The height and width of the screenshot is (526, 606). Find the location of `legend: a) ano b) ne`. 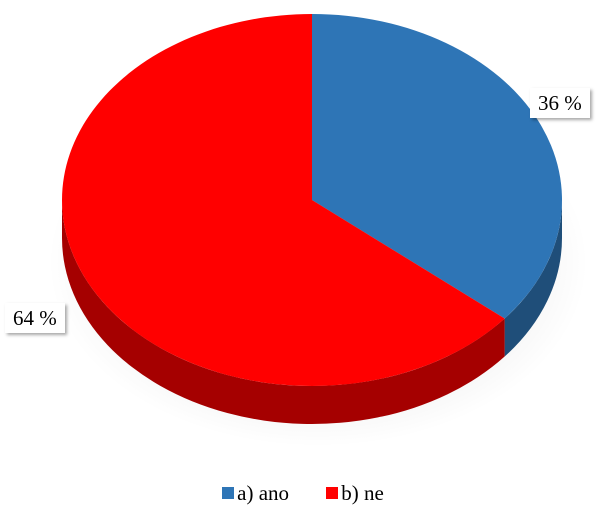

legend: a) ano b) ne is located at coordinates (303, 493).